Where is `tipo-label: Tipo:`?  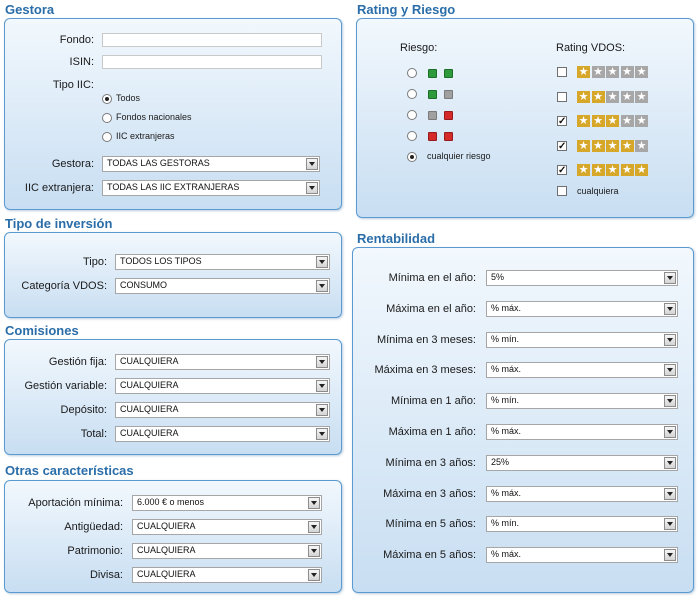
tipo-label: Tipo: is located at coordinates (94, 262).